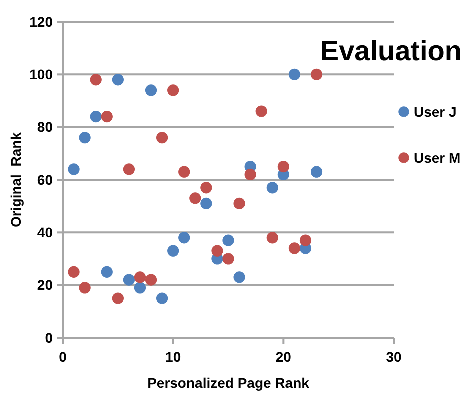 The width and height of the screenshot is (474, 404). What do you see at coordinates (49, 338) in the screenshot?
I see `y-tick-label: 0` at bounding box center [49, 338].